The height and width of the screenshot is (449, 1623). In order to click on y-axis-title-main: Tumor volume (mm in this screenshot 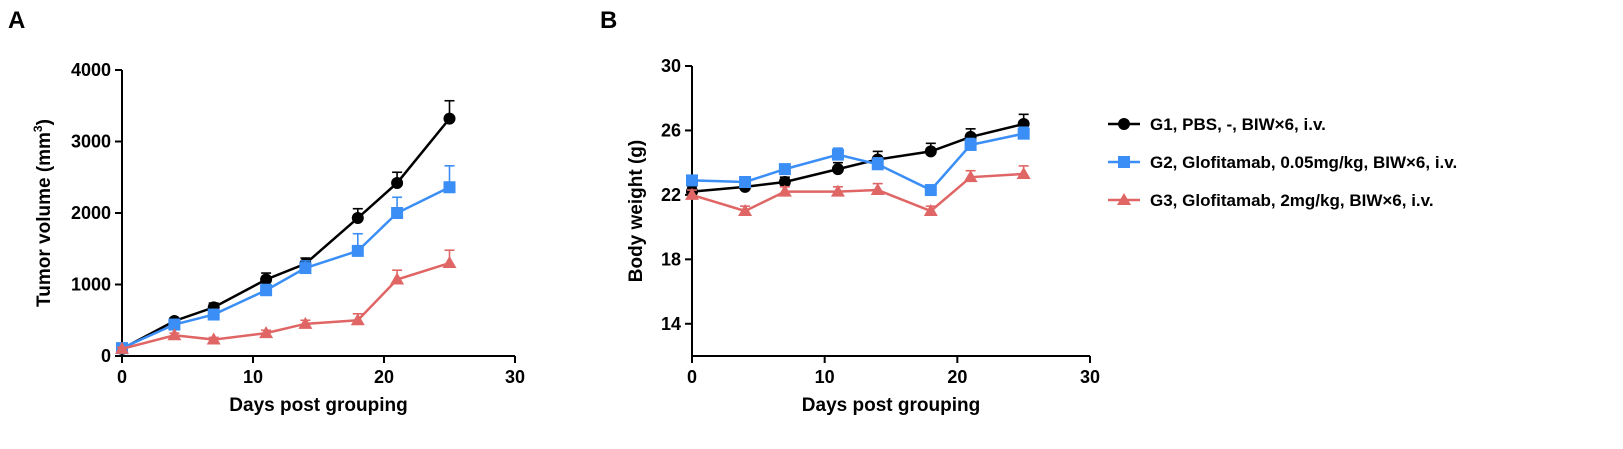, I will do `click(44, 219)`.